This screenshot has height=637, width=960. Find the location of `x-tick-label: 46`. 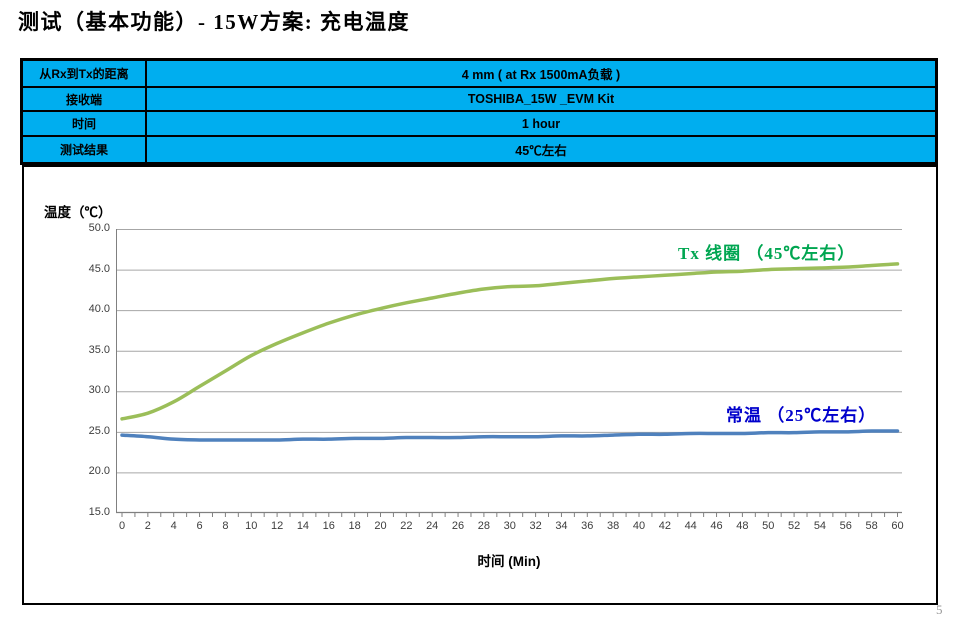

x-tick-label: 46 is located at coordinates (716, 526).